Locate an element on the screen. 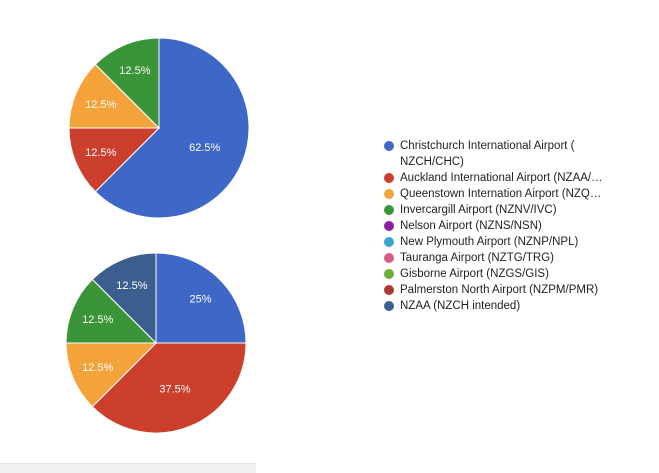  legend-swatch-new-plymouth is located at coordinates (389, 242).